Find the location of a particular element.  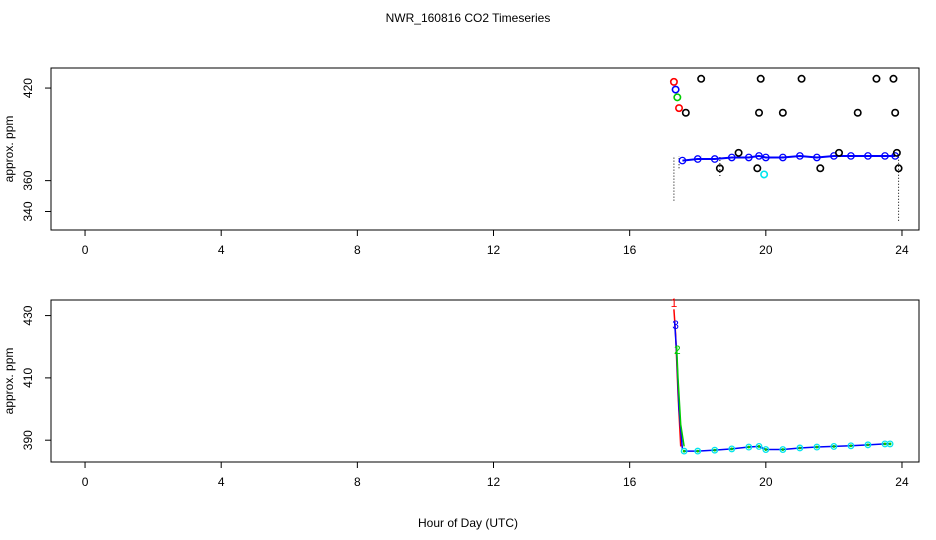

y-tick-label: 360 is located at coordinates (28, 180).